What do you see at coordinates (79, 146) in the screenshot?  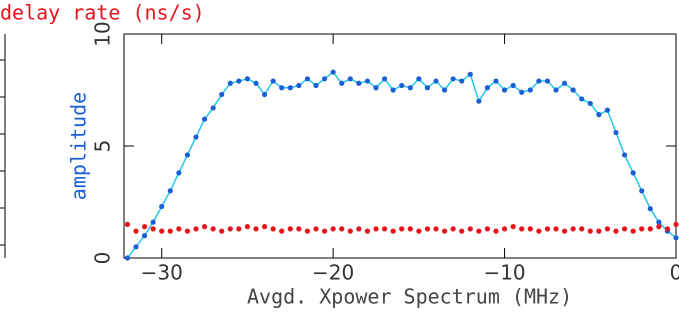 I see `y-axis-label: amplitude` at bounding box center [79, 146].